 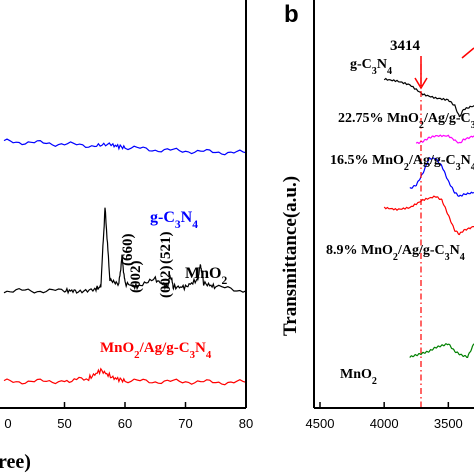 What do you see at coordinates (185, 423) in the screenshot?
I see `x-tick-label: 70` at bounding box center [185, 423].